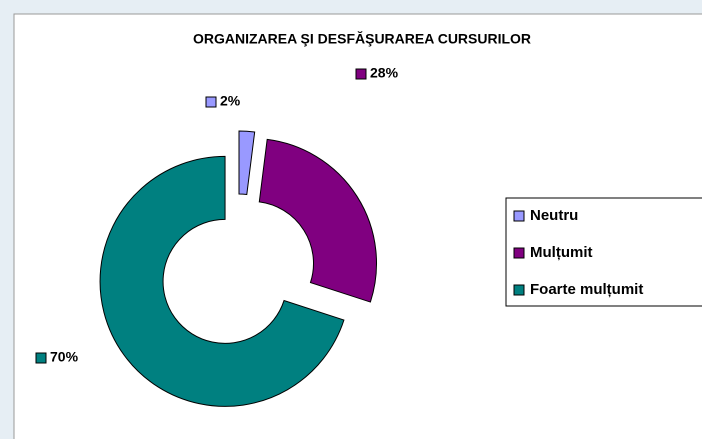  What do you see at coordinates (362, 39) in the screenshot?
I see `chart-title: ORGANIZAREA ŞI DESFĂŞURAREA CURSURILOR` at bounding box center [362, 39].